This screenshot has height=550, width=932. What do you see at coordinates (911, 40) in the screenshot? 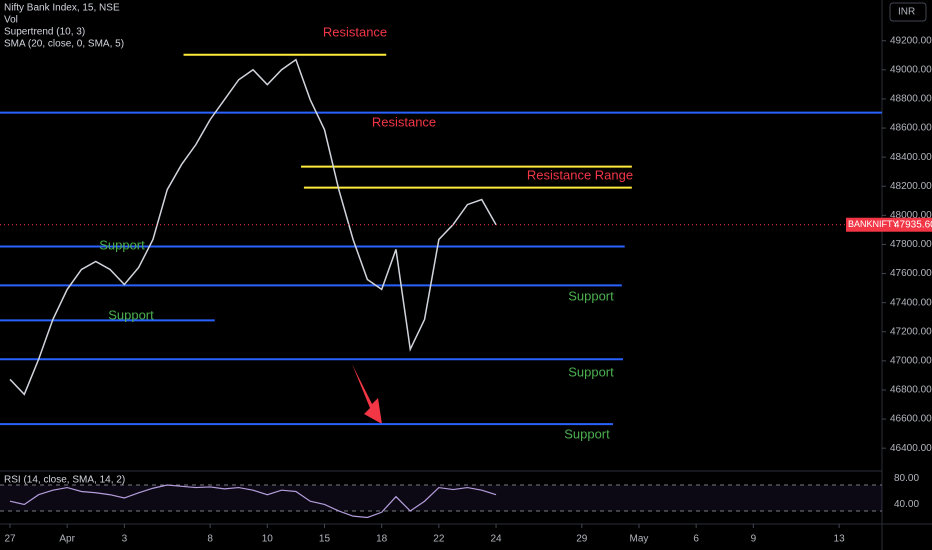
I see `y-tick-label: 49200.00` at bounding box center [911, 40].